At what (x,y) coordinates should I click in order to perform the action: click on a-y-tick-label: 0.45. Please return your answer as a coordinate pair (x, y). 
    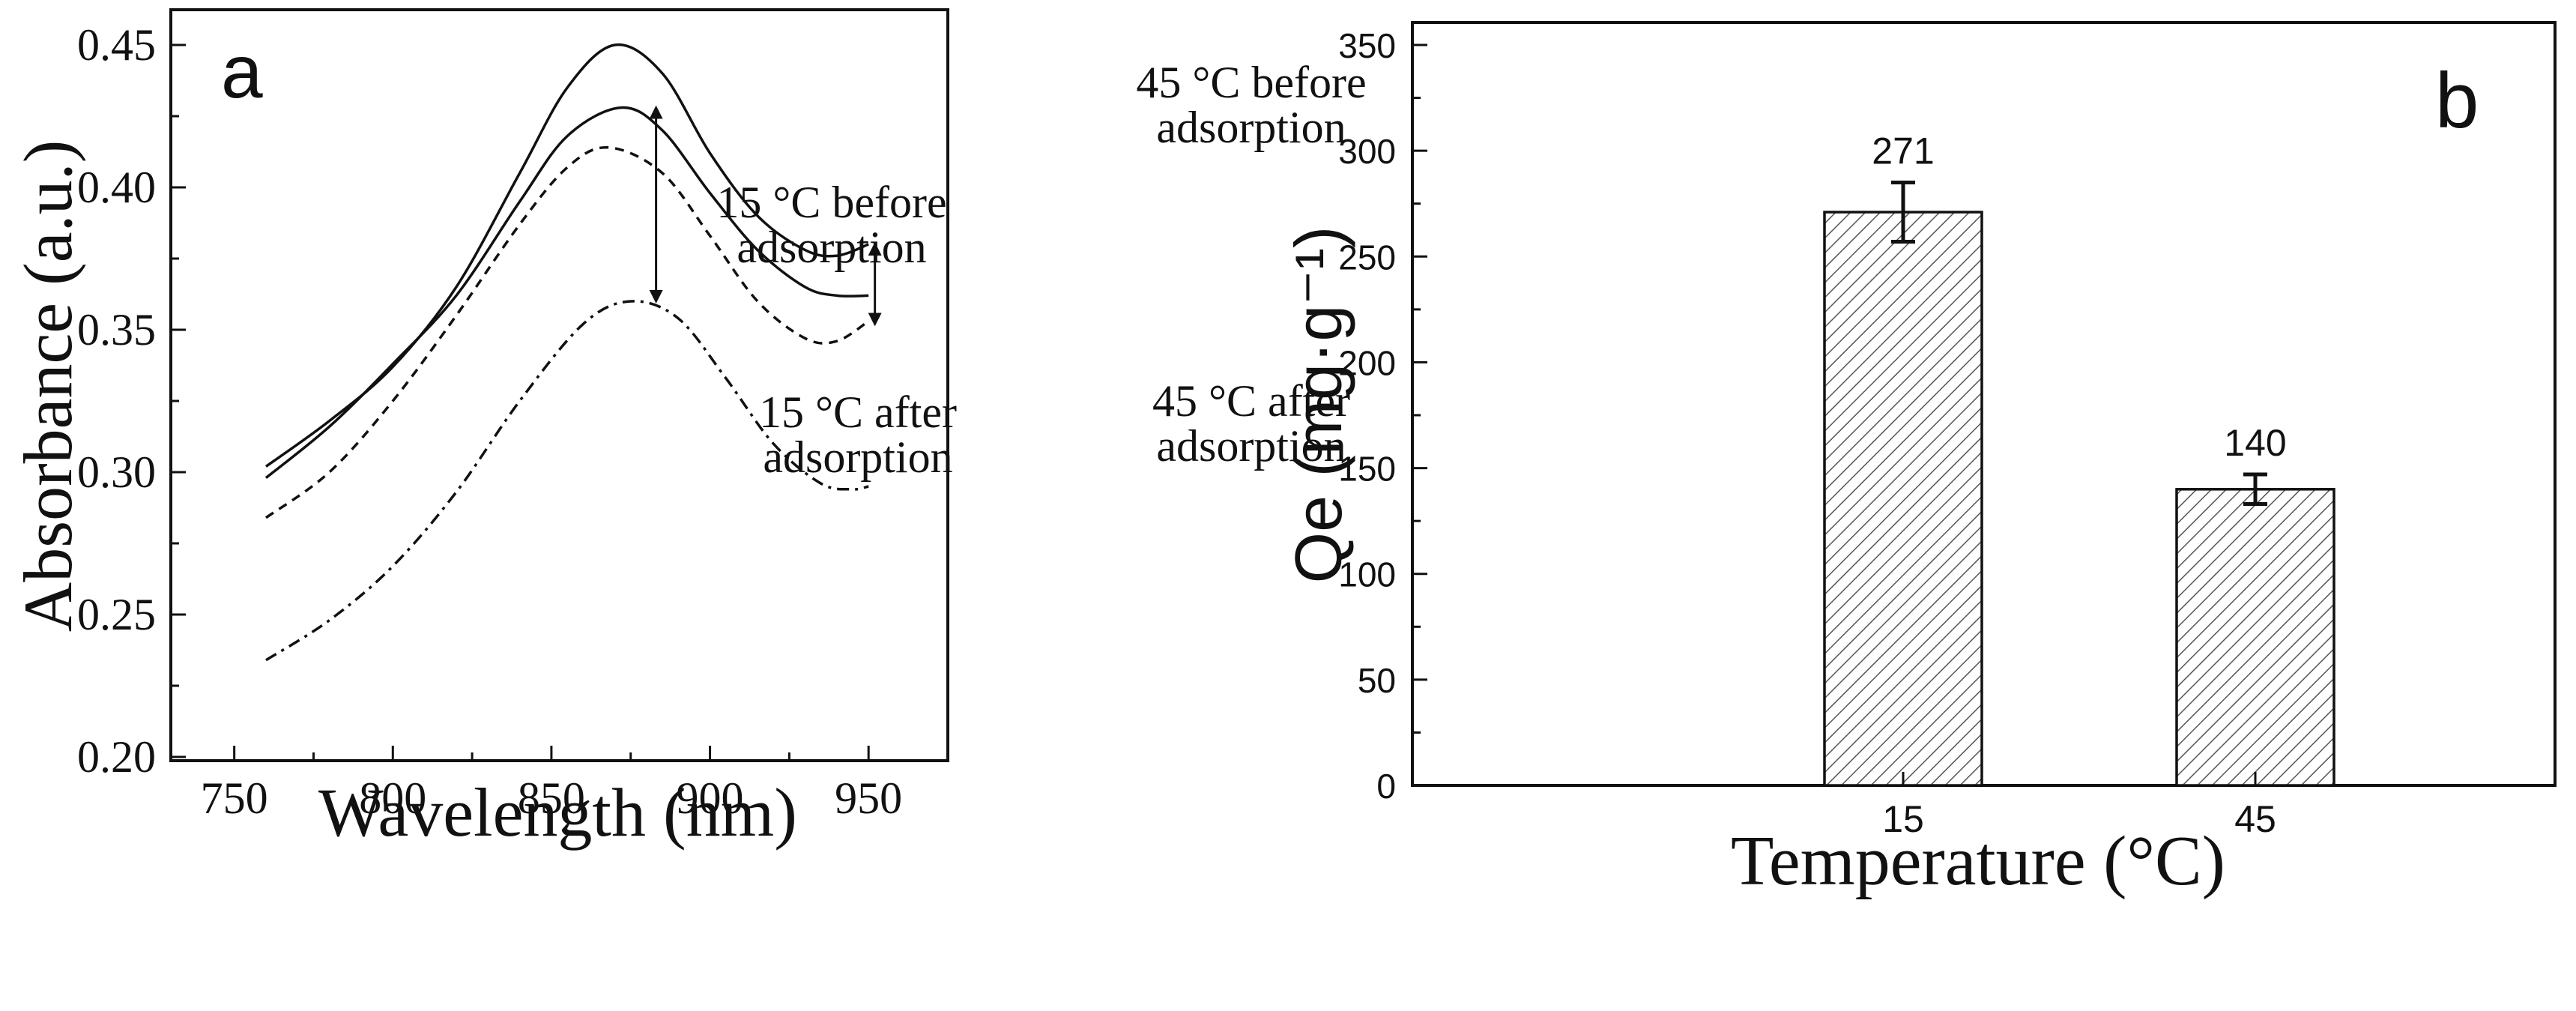
    Looking at the image, I should click on (116, 45).